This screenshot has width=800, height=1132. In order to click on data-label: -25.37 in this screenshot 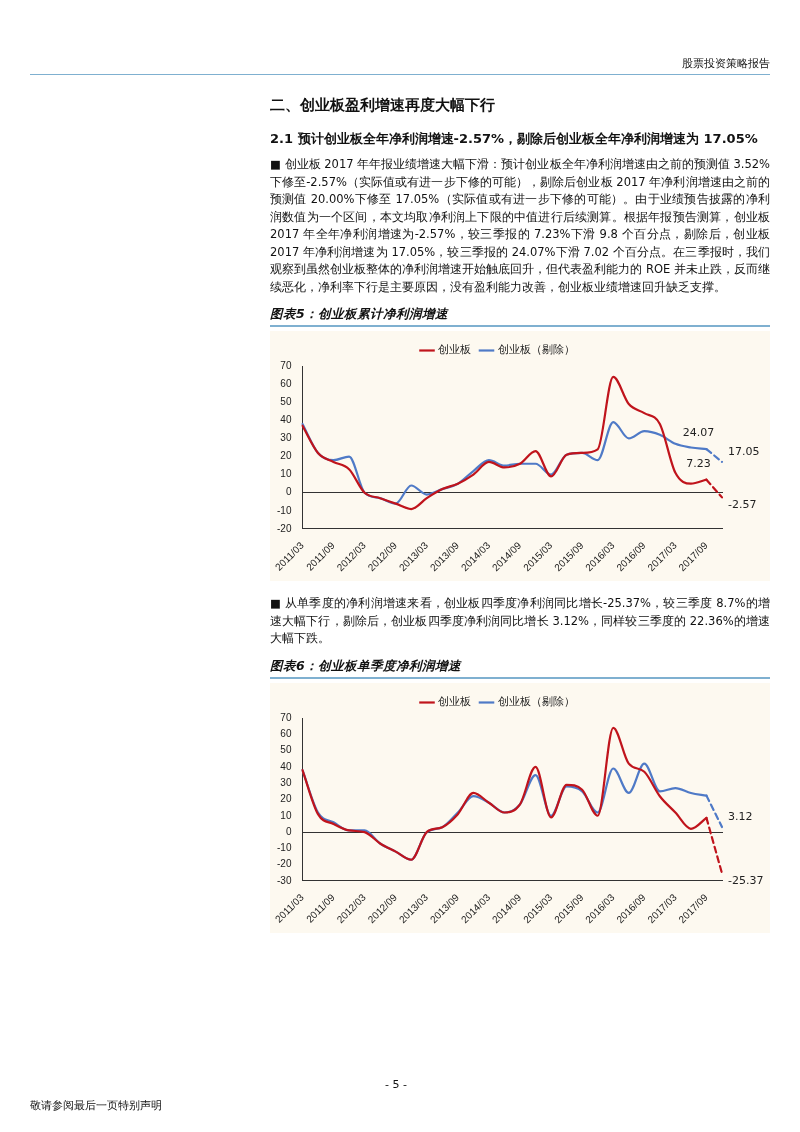, I will do `click(746, 880)`.